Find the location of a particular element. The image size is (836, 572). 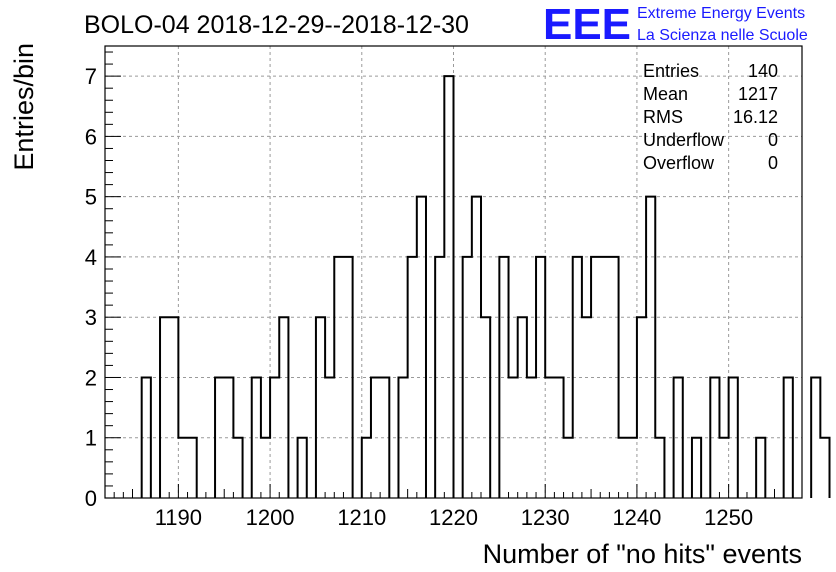

x-tick-label: 1190 is located at coordinates (178, 517).